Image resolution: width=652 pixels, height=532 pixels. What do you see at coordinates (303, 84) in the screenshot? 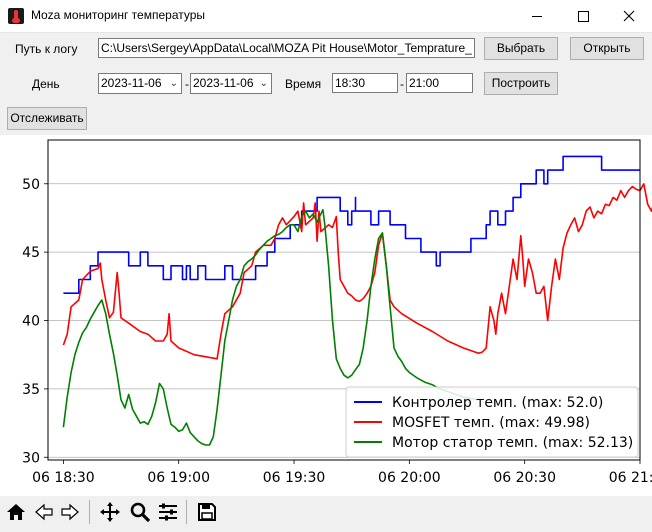
I see `time-label: Время` at bounding box center [303, 84].